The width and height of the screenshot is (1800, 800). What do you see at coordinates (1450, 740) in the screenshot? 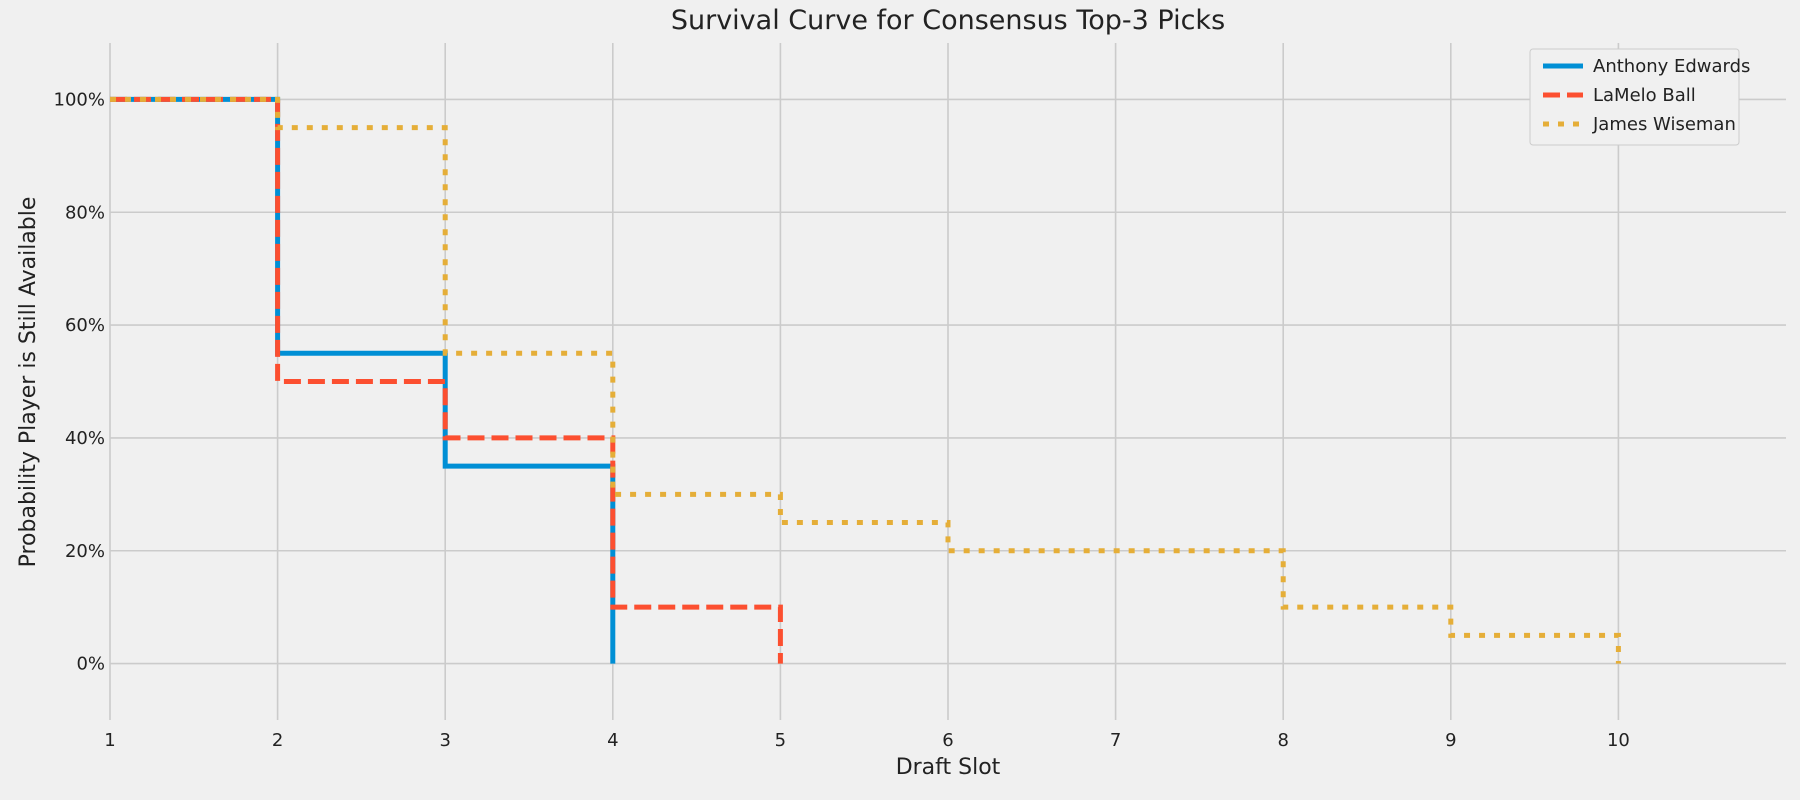
I see `x-tick-label: 9` at bounding box center [1450, 740].